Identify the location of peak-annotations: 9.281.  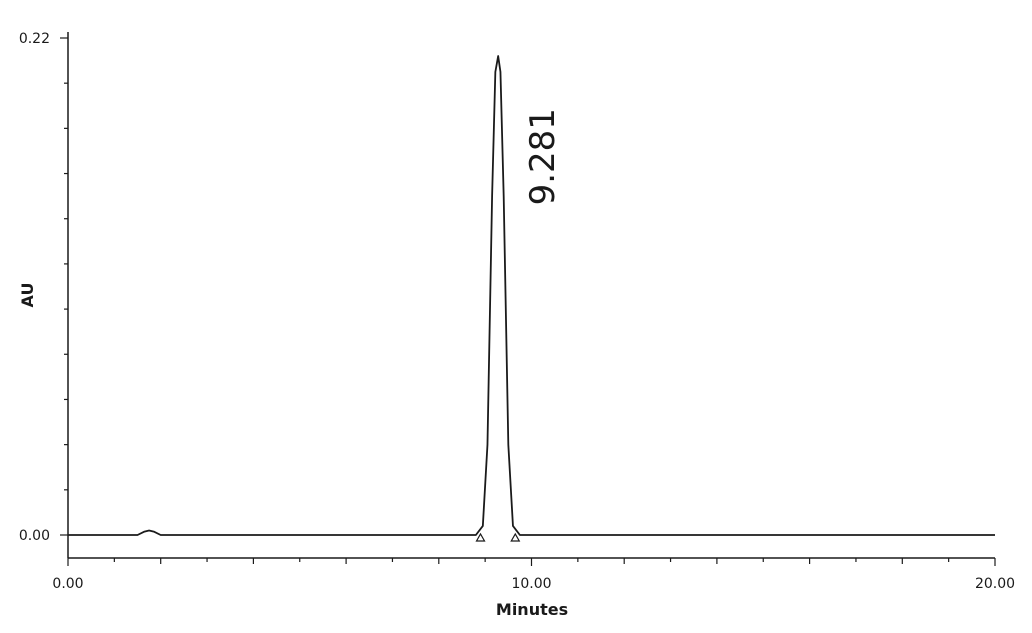
(543, 156).